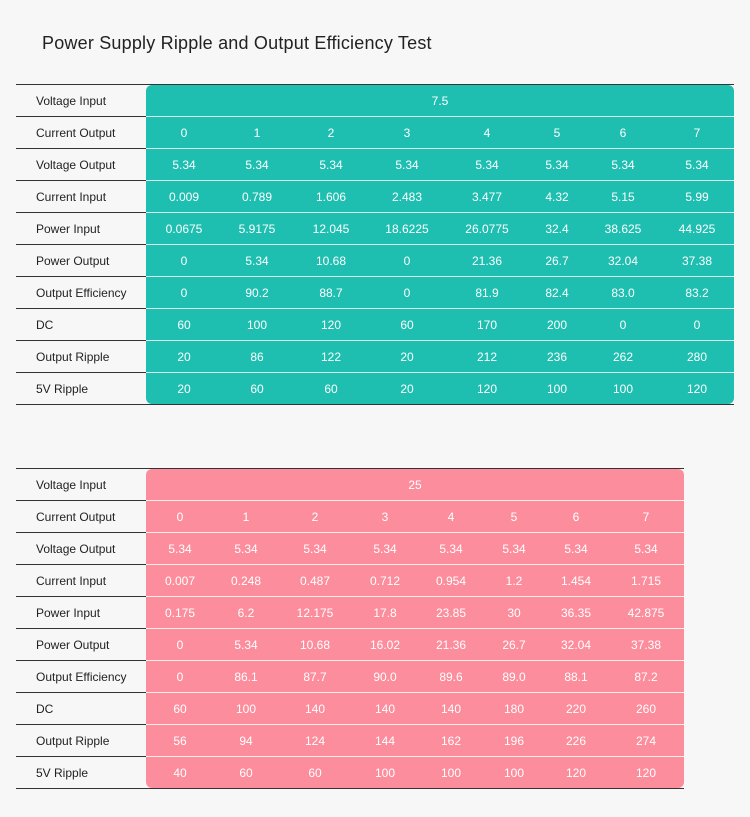 The height and width of the screenshot is (817, 750). Describe the element at coordinates (257, 357) in the screenshot. I see `cell-value: 86` at that location.